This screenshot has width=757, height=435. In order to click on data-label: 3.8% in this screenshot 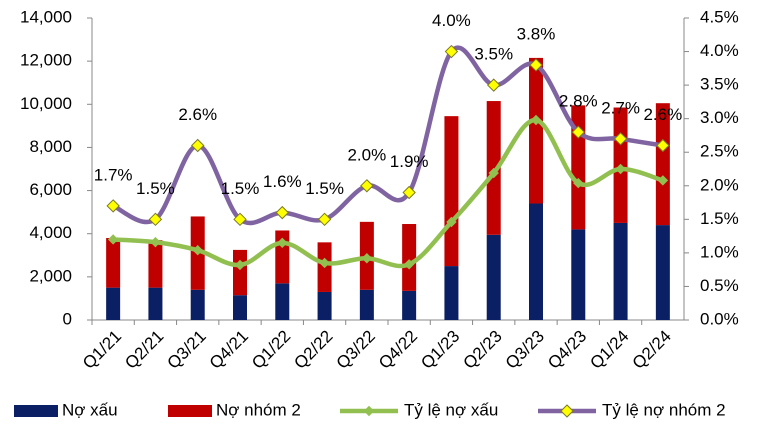, I will do `click(536, 33)`.